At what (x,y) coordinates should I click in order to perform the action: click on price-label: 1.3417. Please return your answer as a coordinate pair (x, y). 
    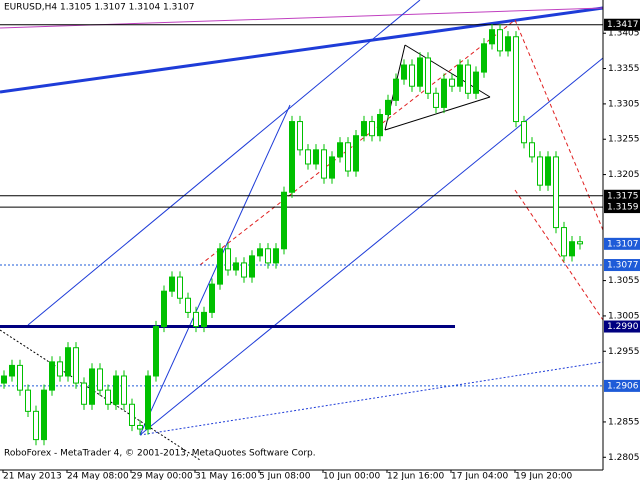
    Looking at the image, I should click on (623, 25).